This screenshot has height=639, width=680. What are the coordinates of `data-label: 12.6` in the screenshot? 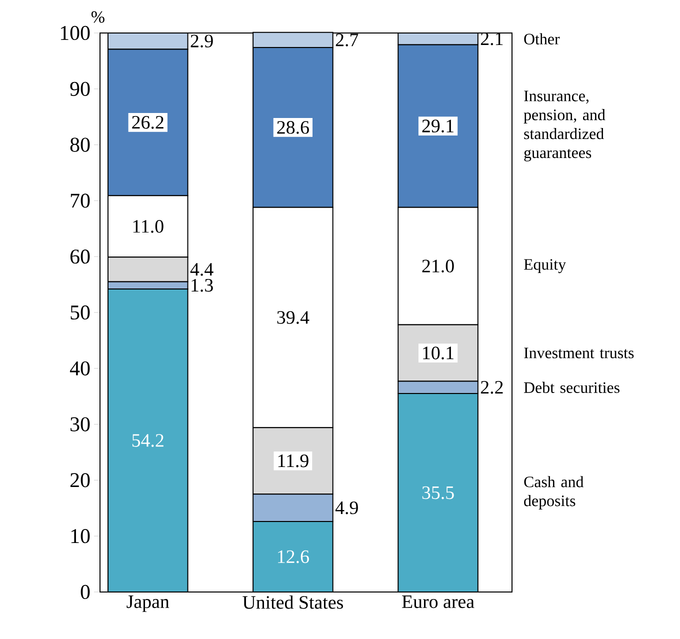 It's located at (293, 557).